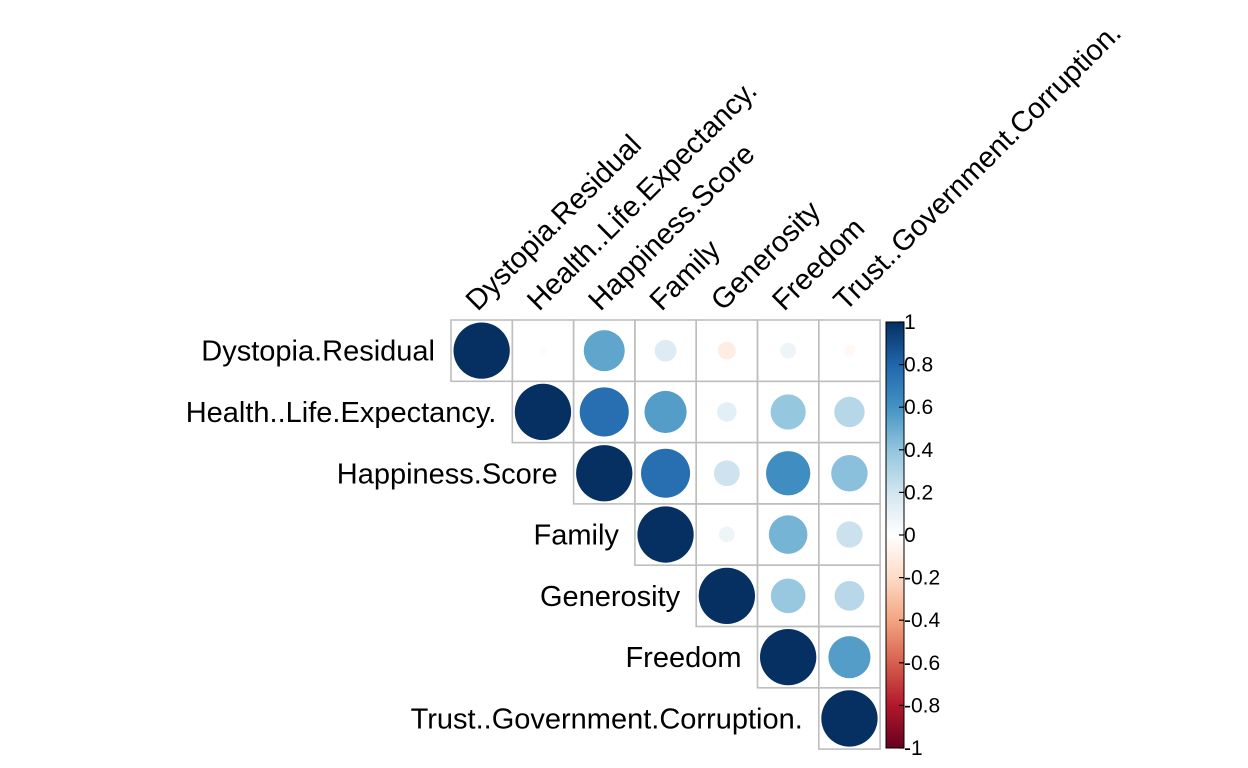  I want to click on color-bar-tick-label: 0.4, so click(919, 450).